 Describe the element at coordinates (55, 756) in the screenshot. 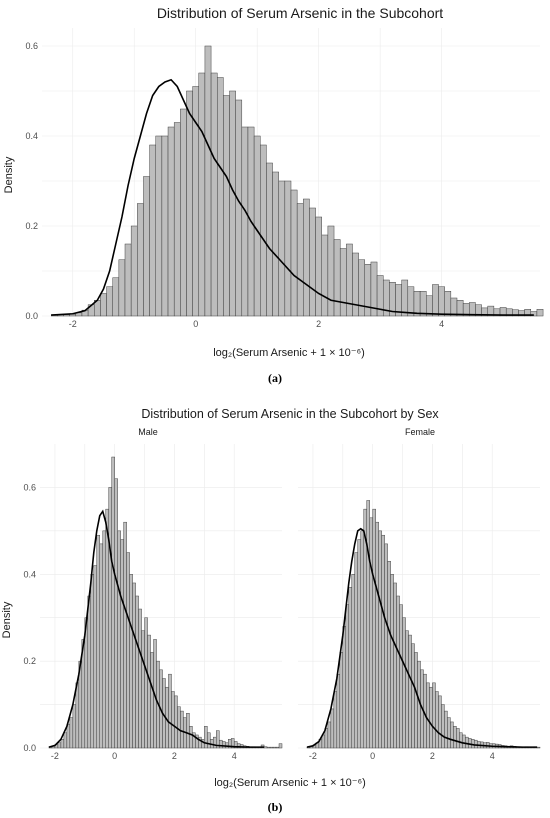

I see `male-facet-x-tick-label: -2` at that location.